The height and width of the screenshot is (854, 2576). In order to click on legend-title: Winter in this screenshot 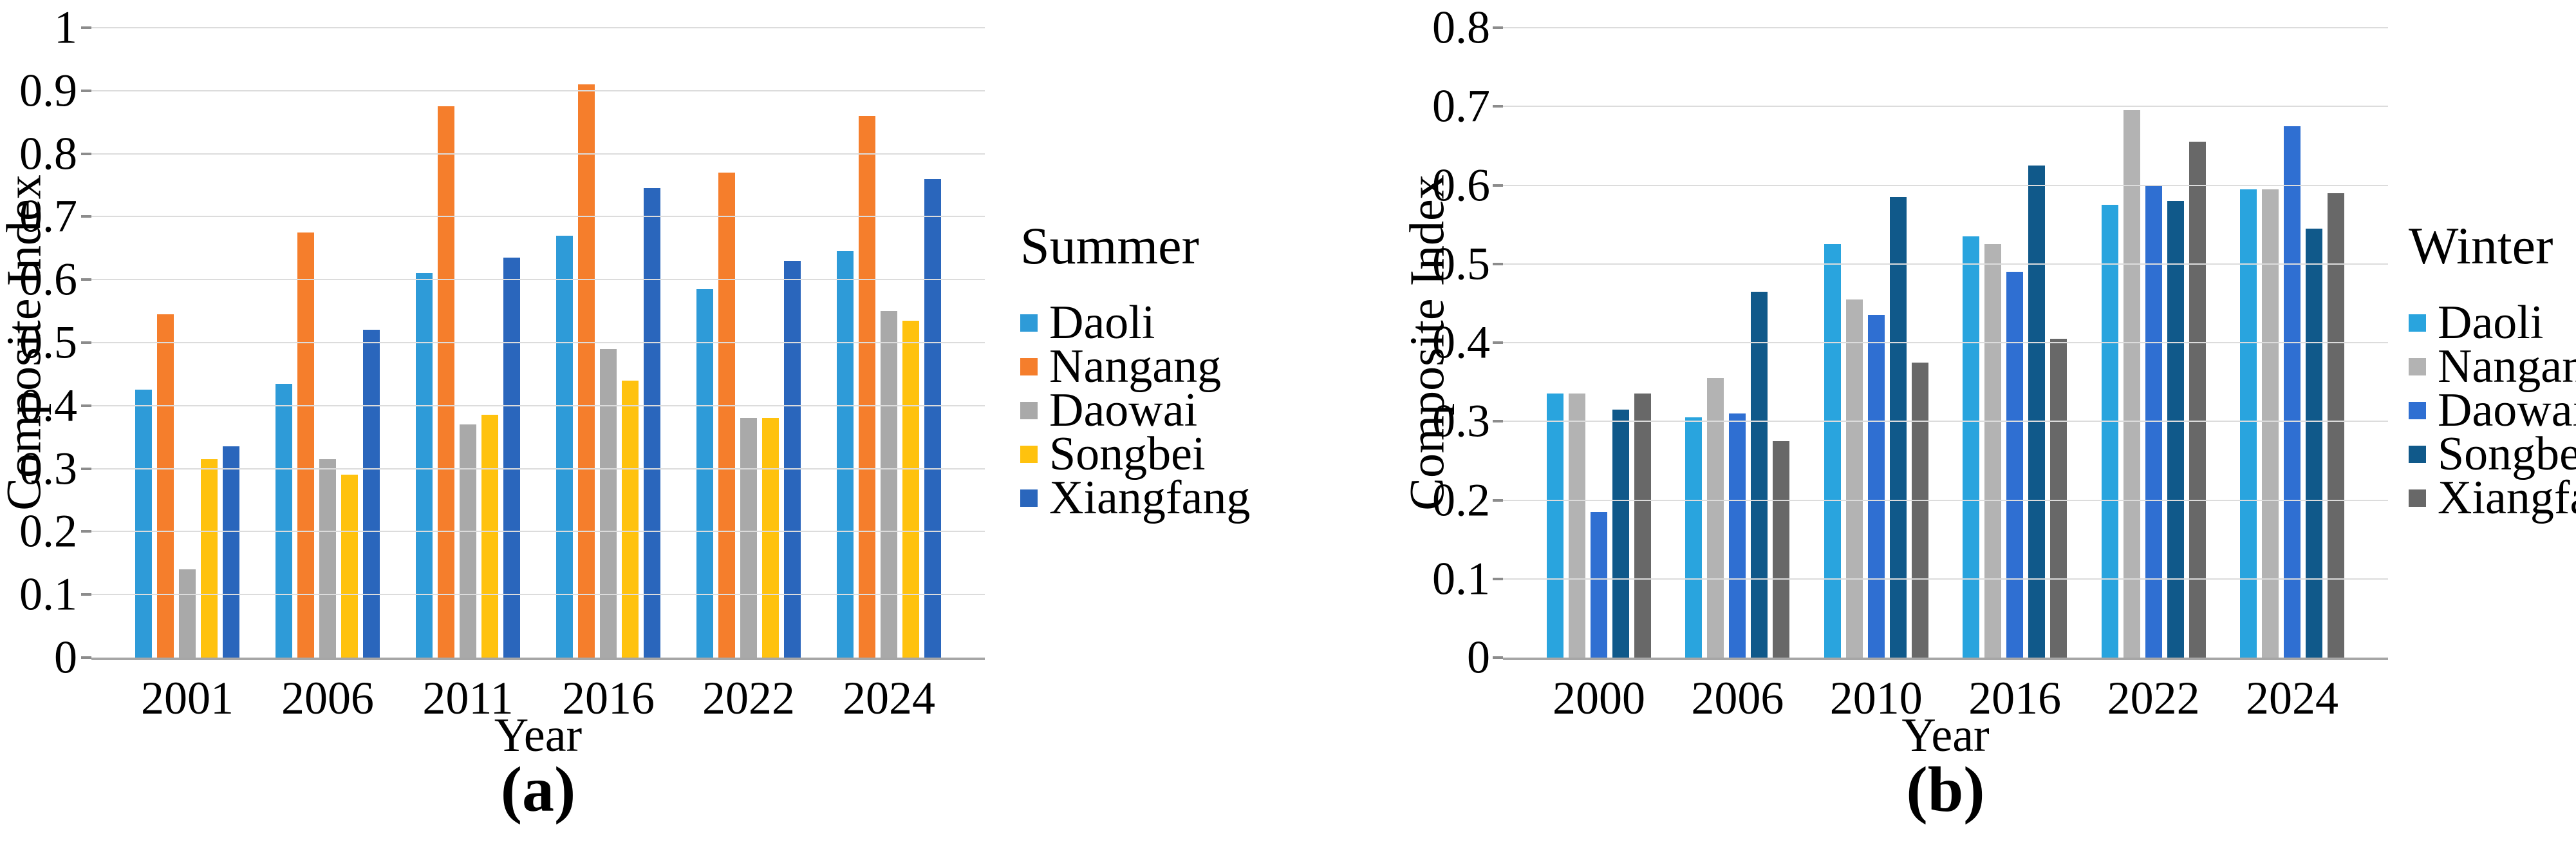, I will do `click(2481, 245)`.